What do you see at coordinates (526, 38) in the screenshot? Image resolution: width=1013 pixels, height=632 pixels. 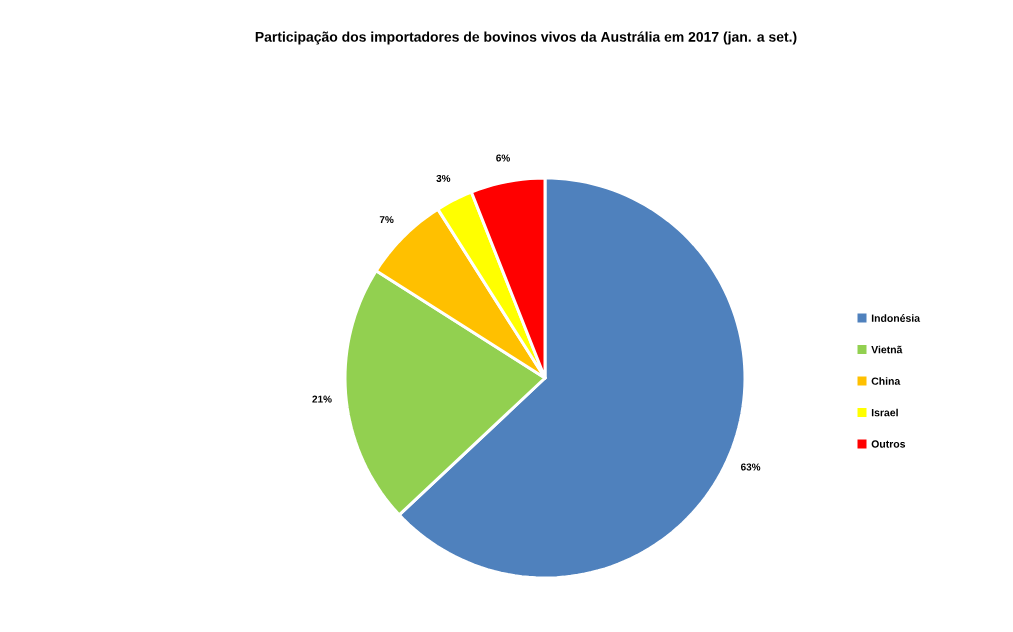 I see `chart-title: Participação dos importadores de bovinos vivos da Austrália em 2017 (jan. a set.)` at bounding box center [526, 38].